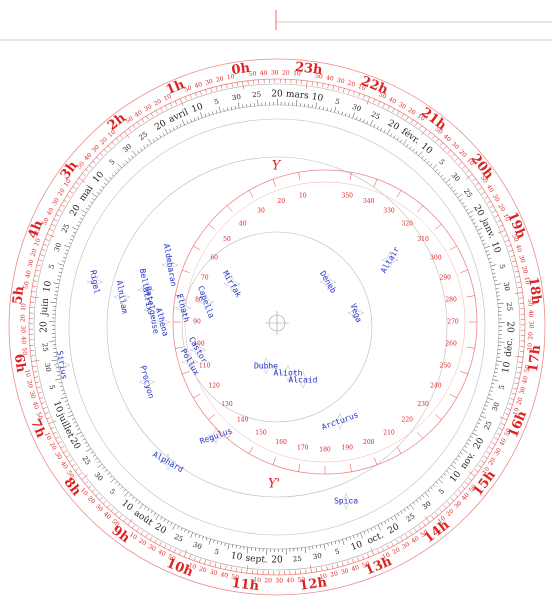  Describe the element at coordinates (170, 265) in the screenshot. I see `star-name: Aldebaran` at that location.